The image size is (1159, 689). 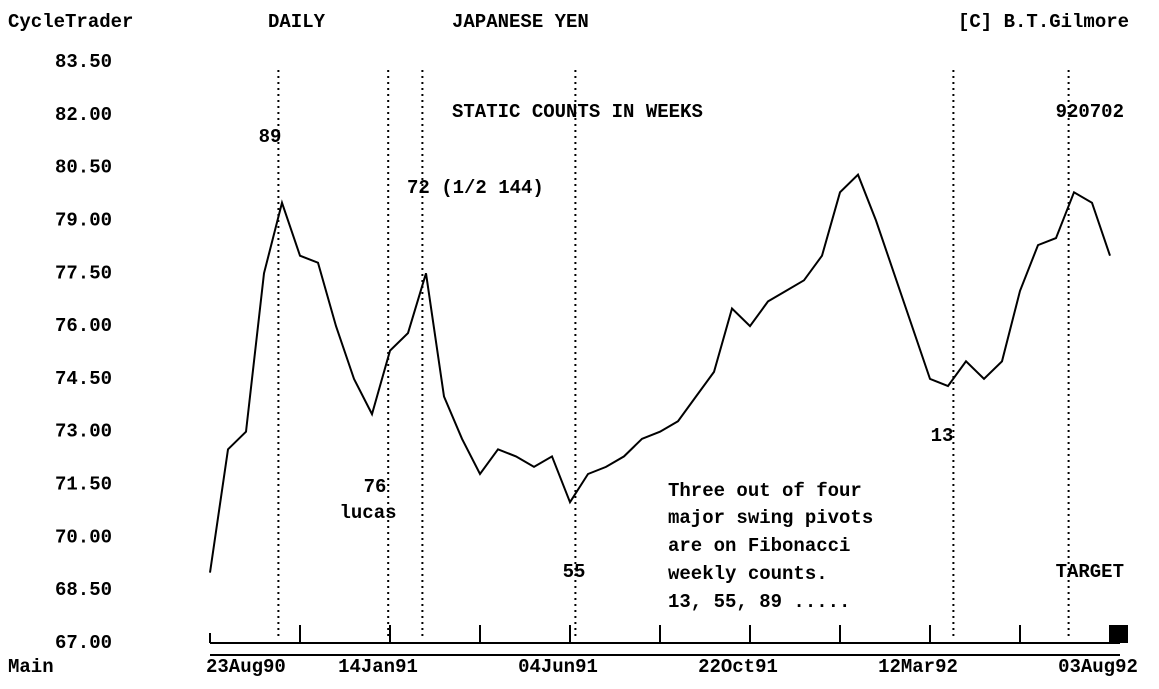 I want to click on y-tick-label: 71.50, so click(x=83, y=485).